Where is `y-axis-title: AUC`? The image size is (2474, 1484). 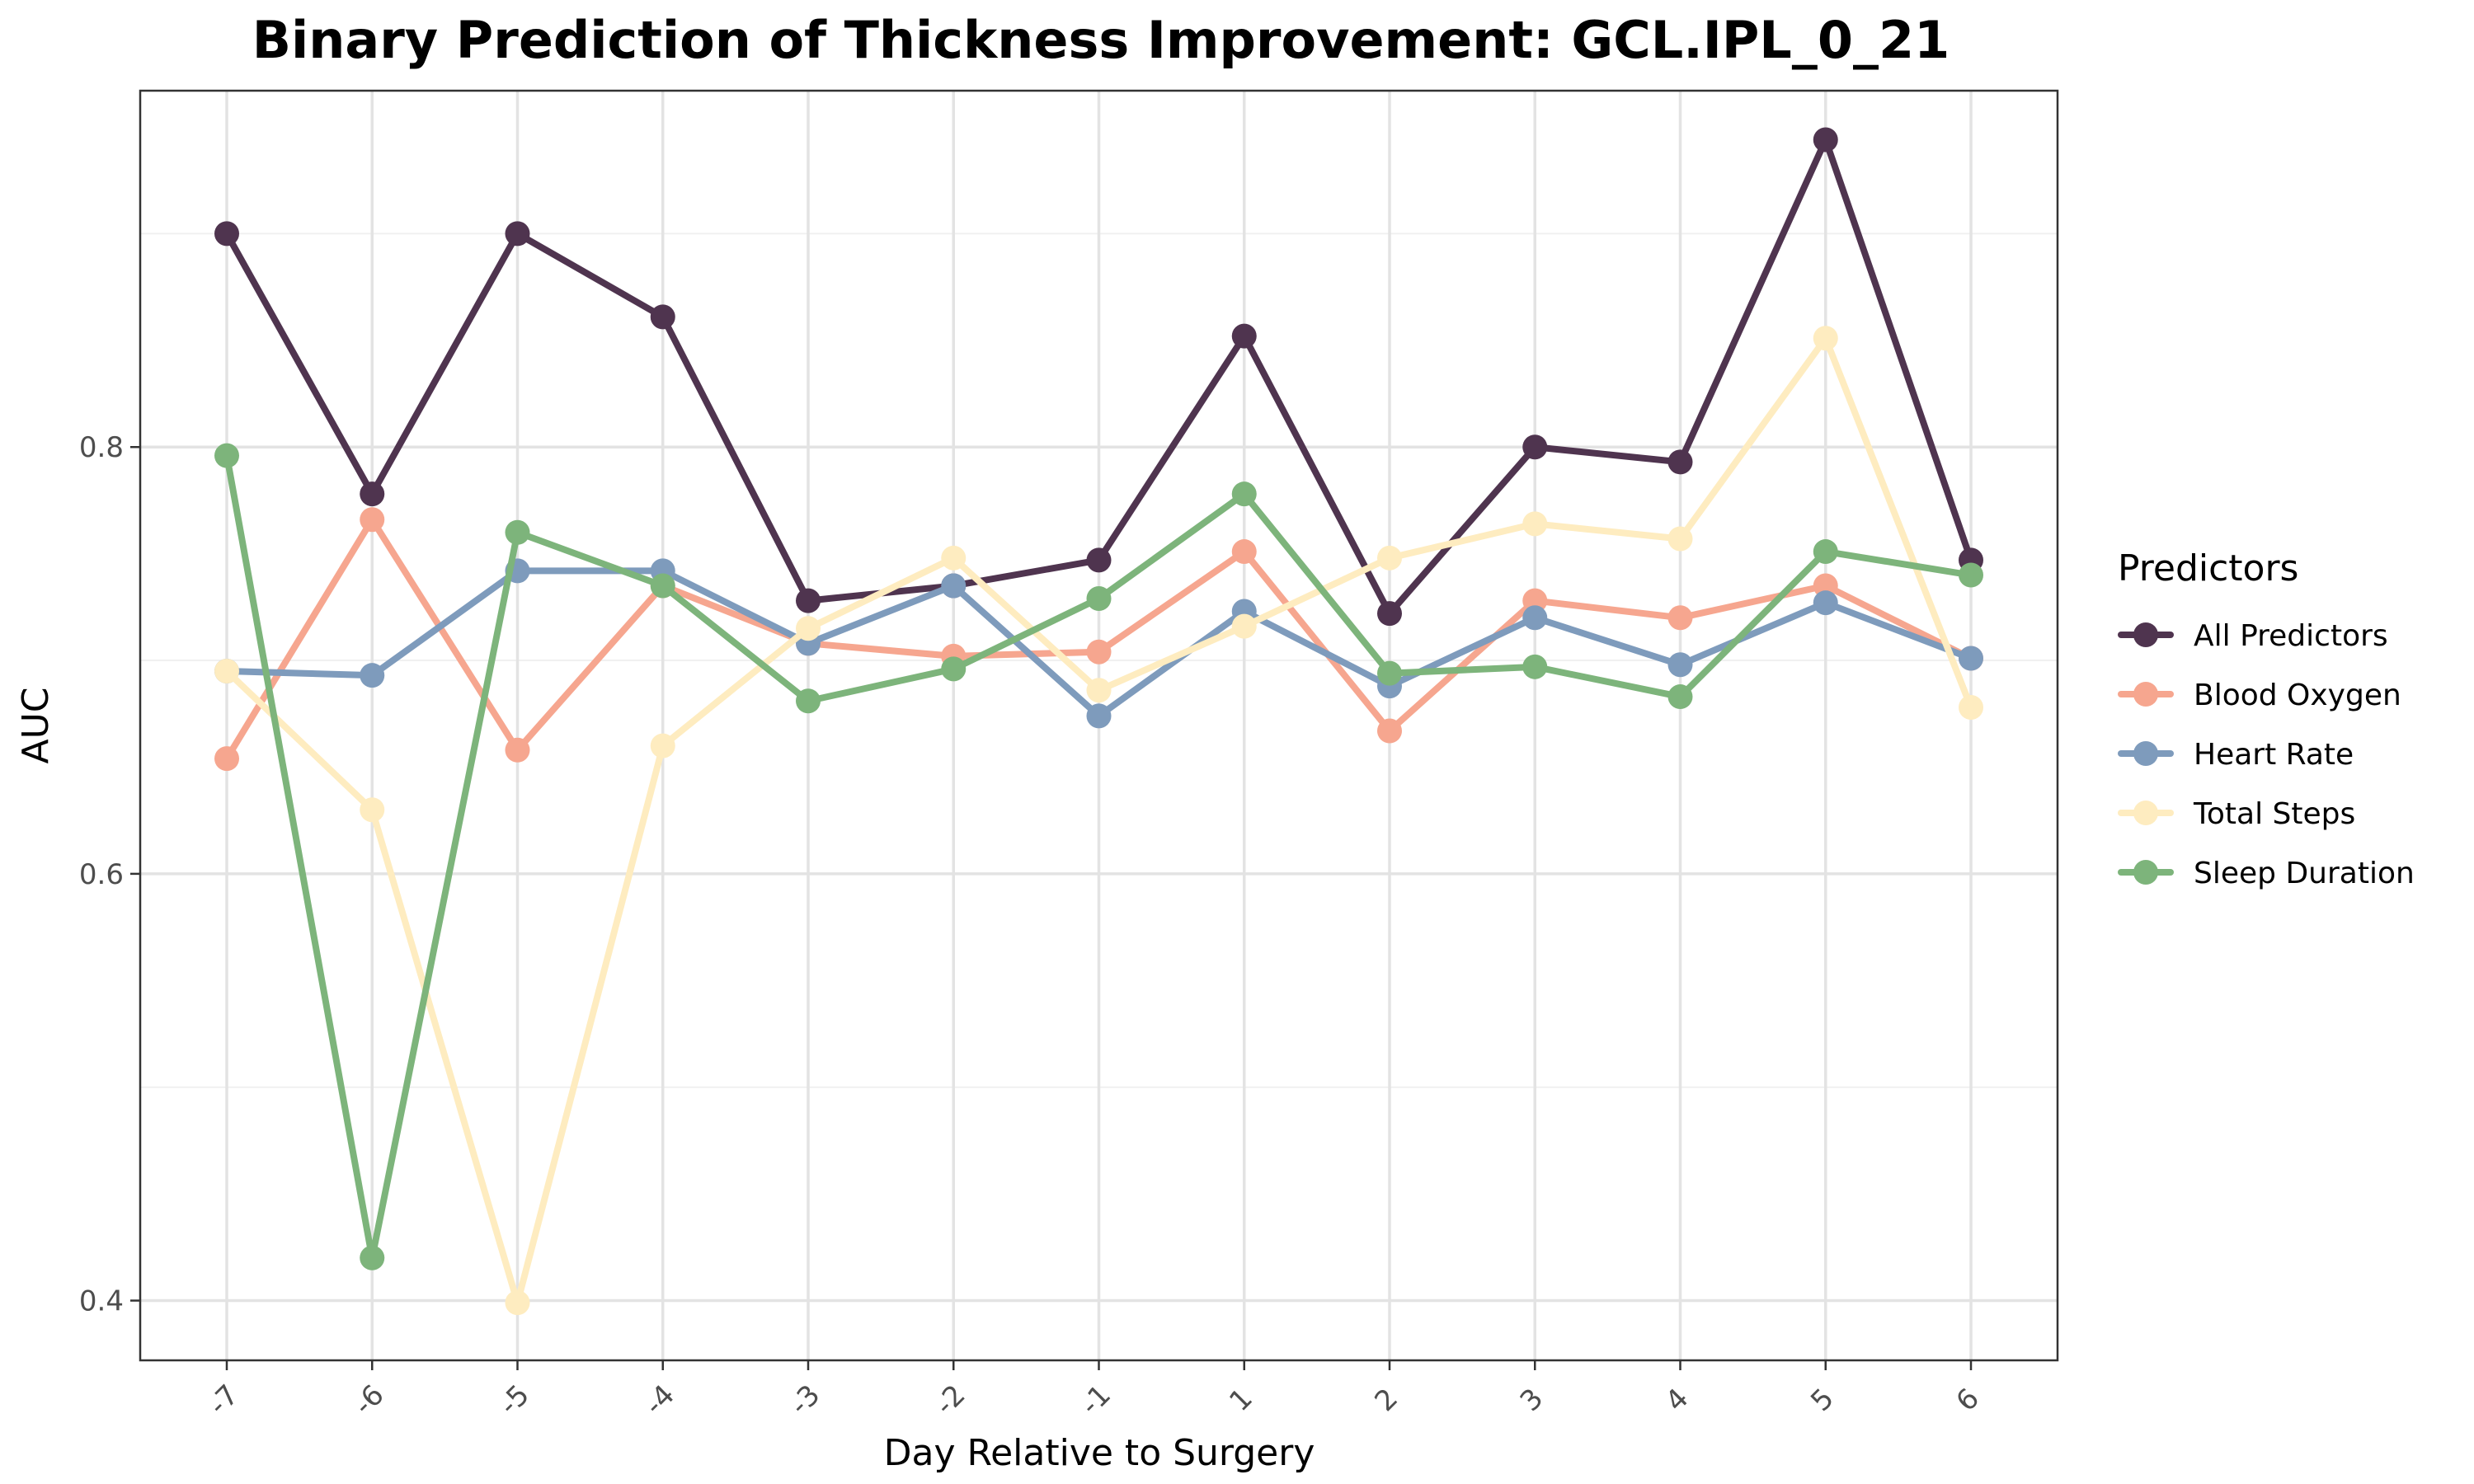
y-axis-title: AUC is located at coordinates (36, 725).